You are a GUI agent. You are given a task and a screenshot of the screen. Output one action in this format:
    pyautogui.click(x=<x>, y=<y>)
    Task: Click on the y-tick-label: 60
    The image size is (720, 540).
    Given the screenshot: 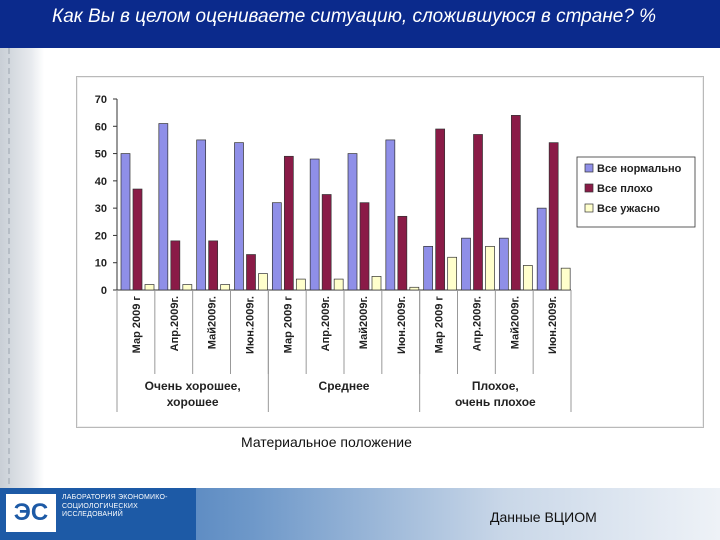 What is the action you would take?
    pyautogui.click(x=101, y=127)
    